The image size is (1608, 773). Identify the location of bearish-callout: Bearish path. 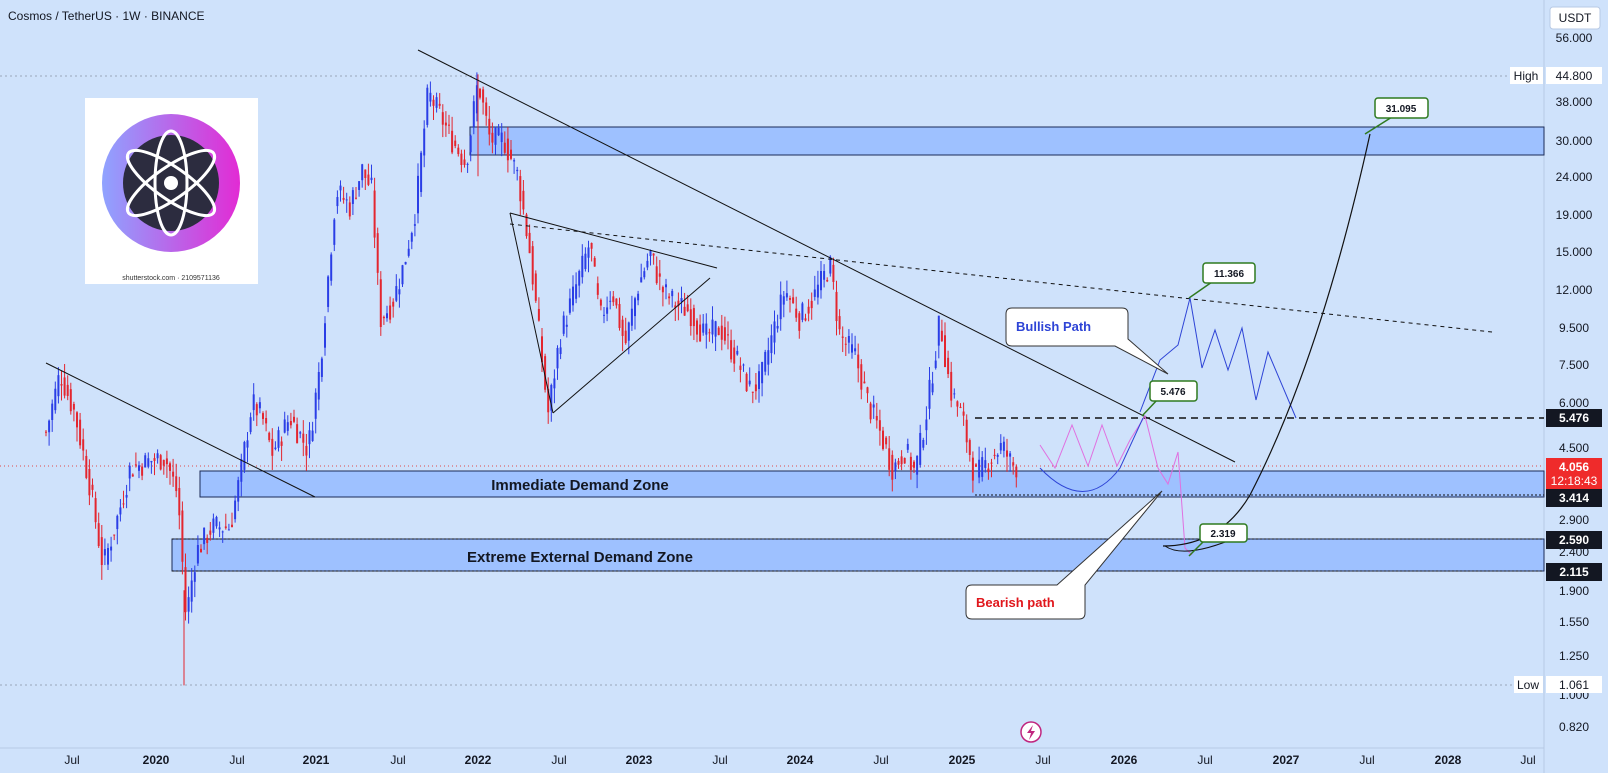
(1064, 555).